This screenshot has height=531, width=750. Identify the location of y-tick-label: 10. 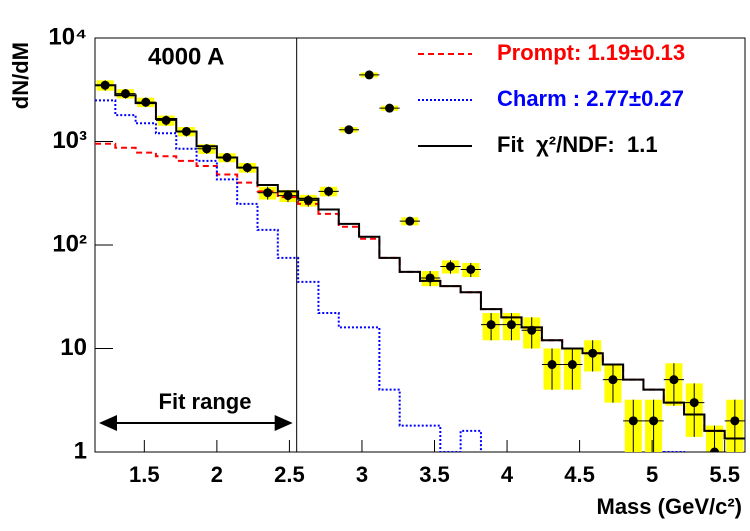
(73, 347).